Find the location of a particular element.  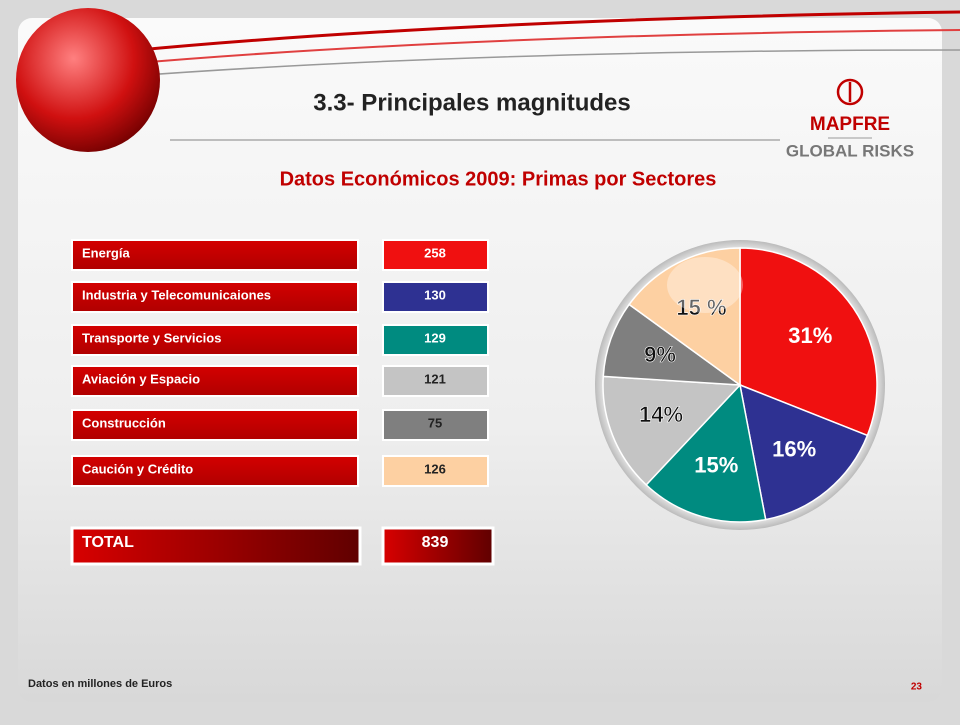

pie-label: 15% is located at coordinates (716, 464).